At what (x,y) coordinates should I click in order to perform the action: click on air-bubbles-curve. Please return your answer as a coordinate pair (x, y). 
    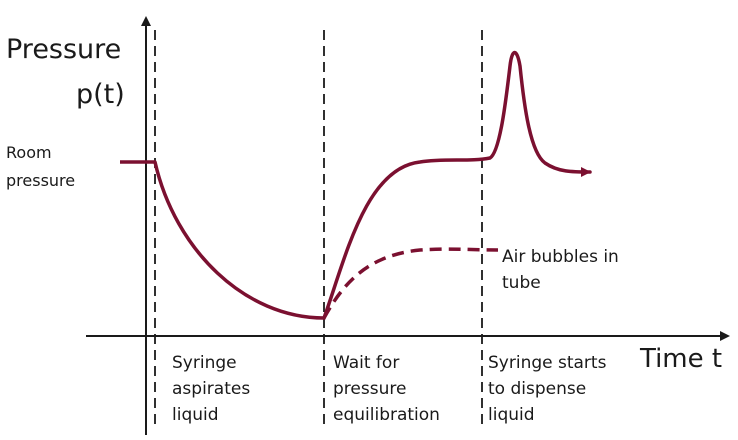
    Looking at the image, I should click on (410, 283).